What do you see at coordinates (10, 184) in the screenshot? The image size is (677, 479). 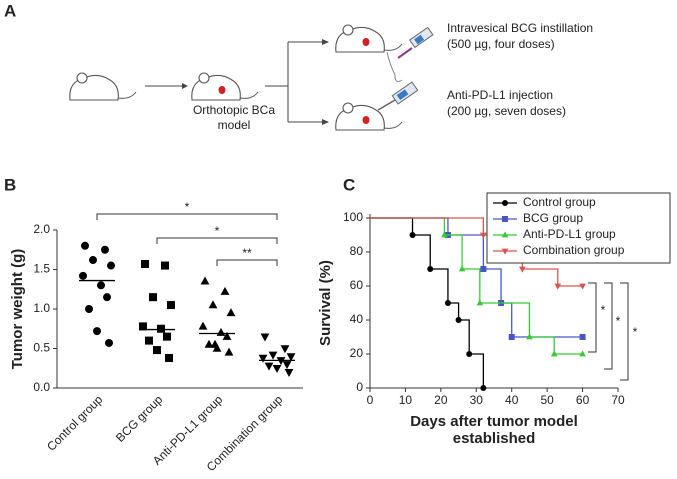 I see `panel-label: B` at bounding box center [10, 184].